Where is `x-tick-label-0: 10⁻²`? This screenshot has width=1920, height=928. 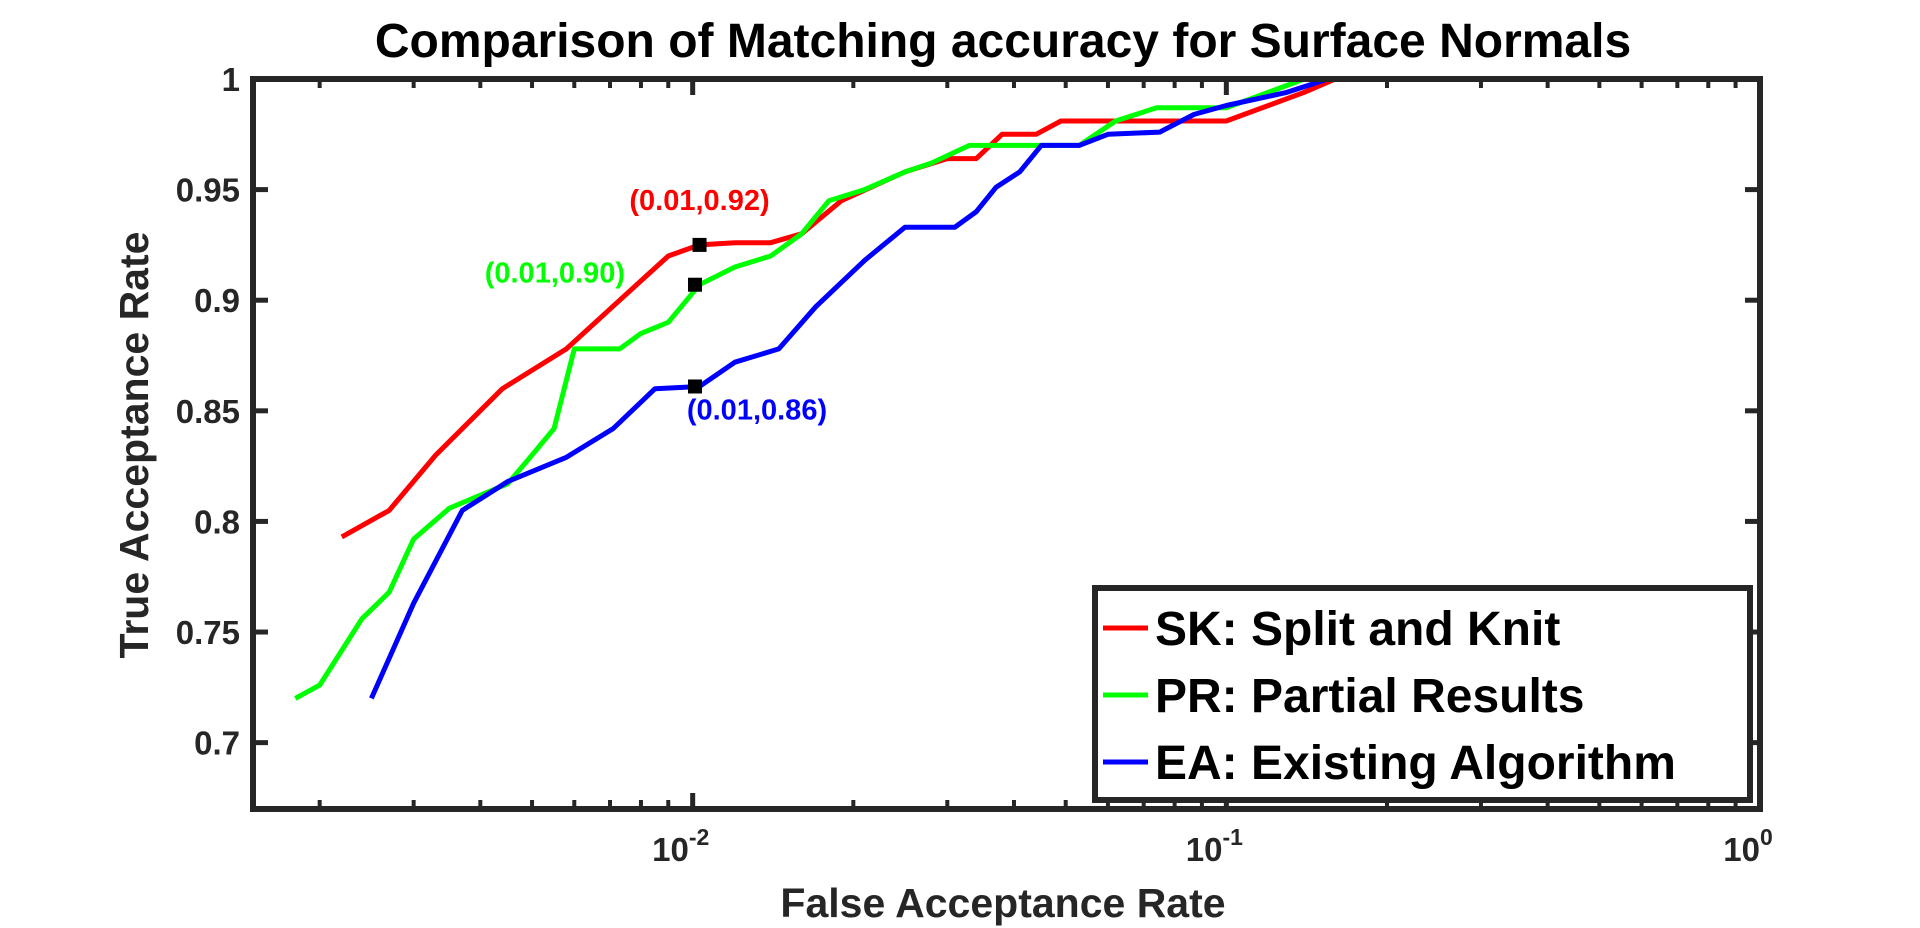
x-tick-label-0: 10⁻² is located at coordinates (680, 846).